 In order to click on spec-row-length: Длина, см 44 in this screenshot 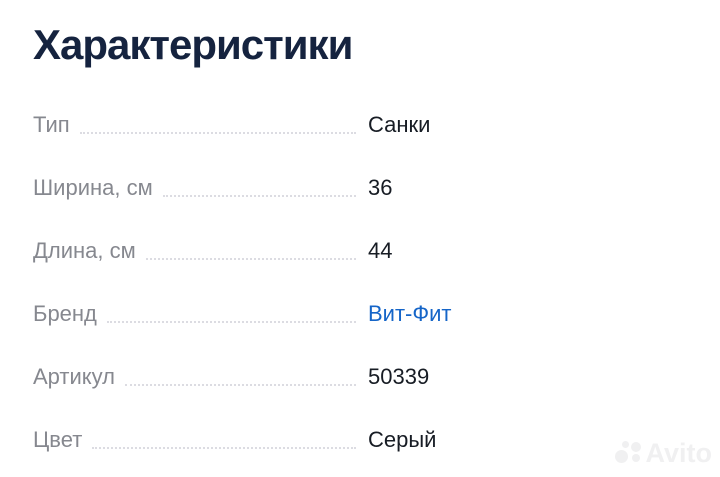, I will do `click(376, 251)`.